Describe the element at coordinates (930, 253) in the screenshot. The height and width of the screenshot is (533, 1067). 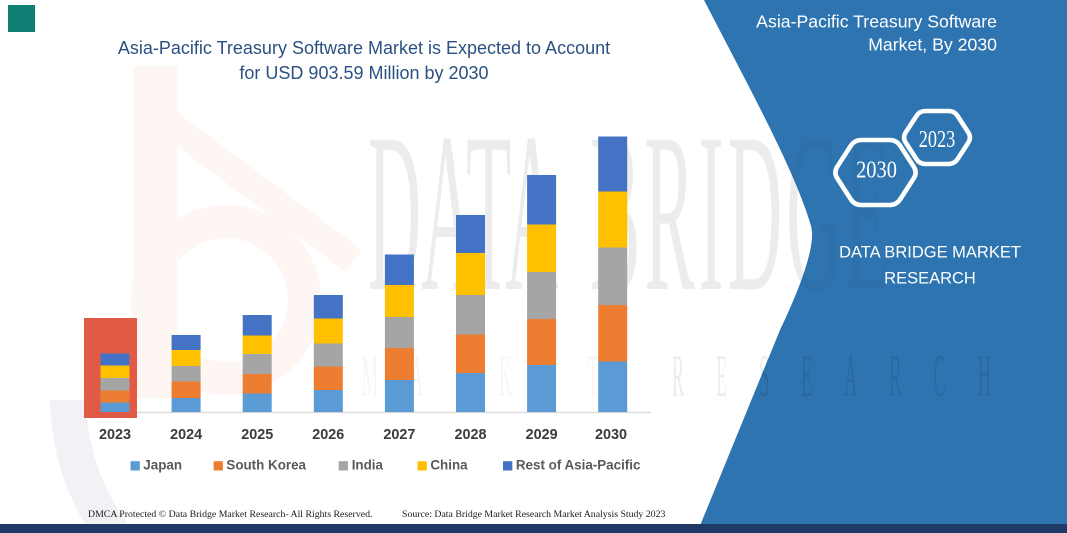
I see `svg-text: DATA BRIDGE MARKET` at that location.